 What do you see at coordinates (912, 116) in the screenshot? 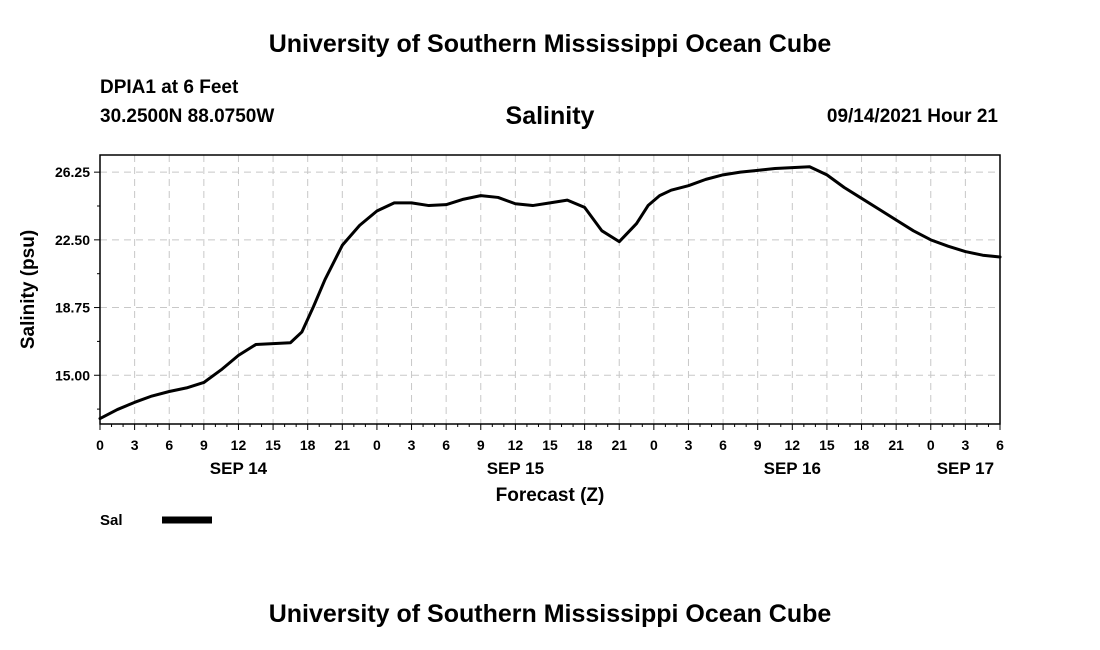
I see `forecast-datetime: 09/14/2021 Hour 21` at bounding box center [912, 116].